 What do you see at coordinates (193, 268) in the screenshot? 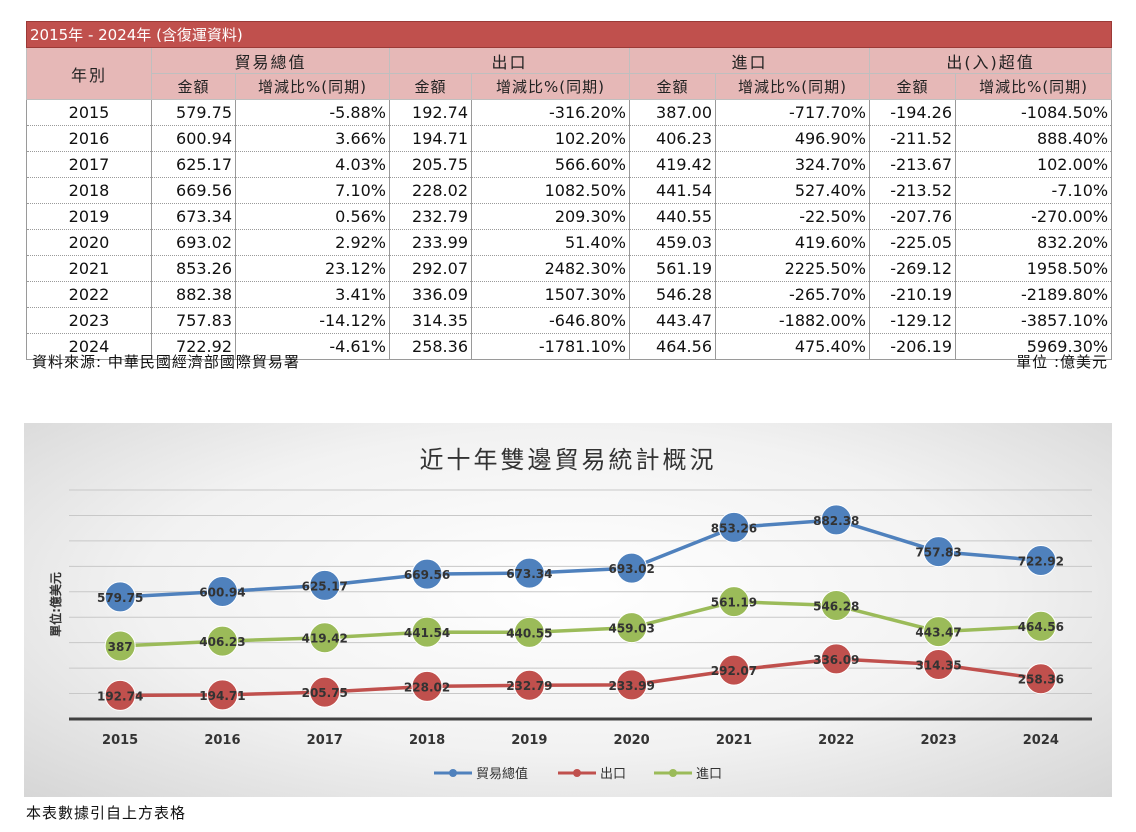
I see `amount-cell: 853.26` at bounding box center [193, 268].